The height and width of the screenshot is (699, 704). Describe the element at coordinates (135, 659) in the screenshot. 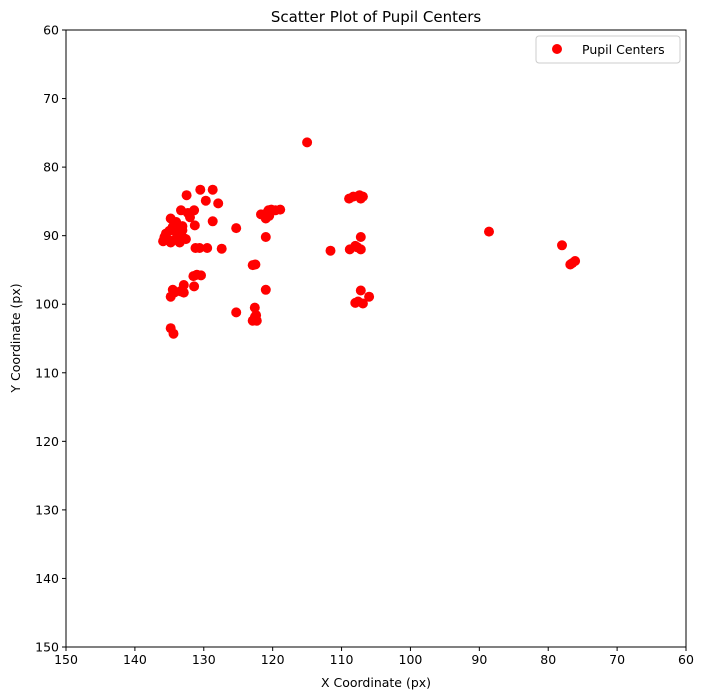

I see `x-tick-label: 140` at that location.